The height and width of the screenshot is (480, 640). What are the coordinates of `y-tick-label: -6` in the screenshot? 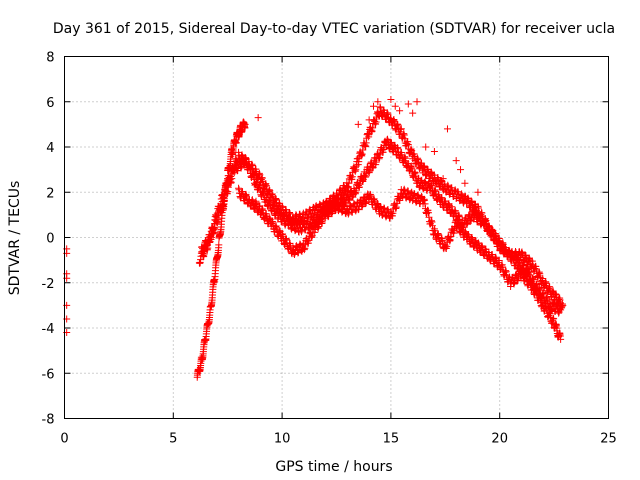 It's located at (48, 374).